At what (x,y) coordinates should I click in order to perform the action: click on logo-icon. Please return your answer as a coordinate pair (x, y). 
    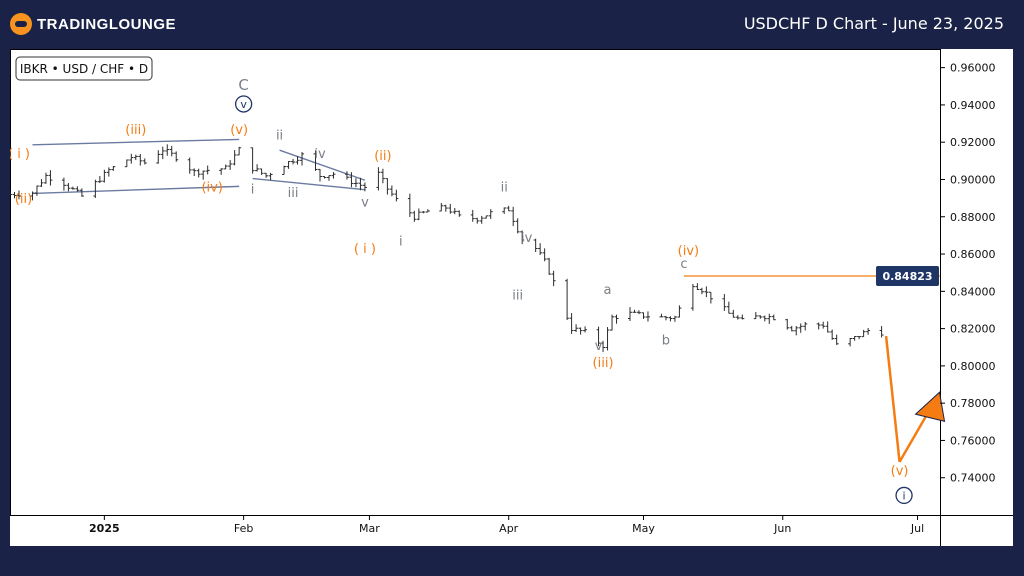
    Looking at the image, I should click on (21, 24).